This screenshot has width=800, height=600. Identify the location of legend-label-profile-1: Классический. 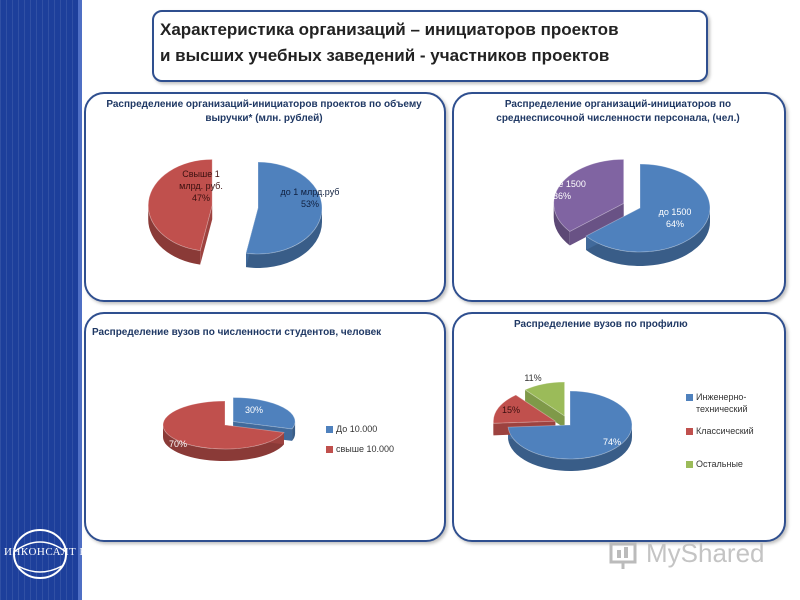
(725, 431).